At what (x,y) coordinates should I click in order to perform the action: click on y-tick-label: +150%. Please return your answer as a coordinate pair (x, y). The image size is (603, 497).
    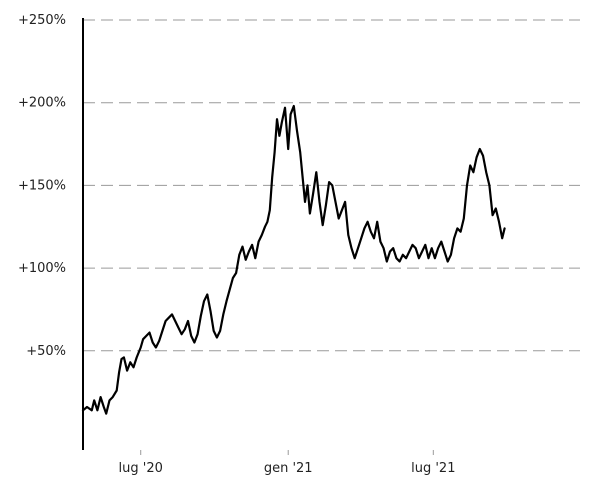
    Looking at the image, I should click on (42, 185).